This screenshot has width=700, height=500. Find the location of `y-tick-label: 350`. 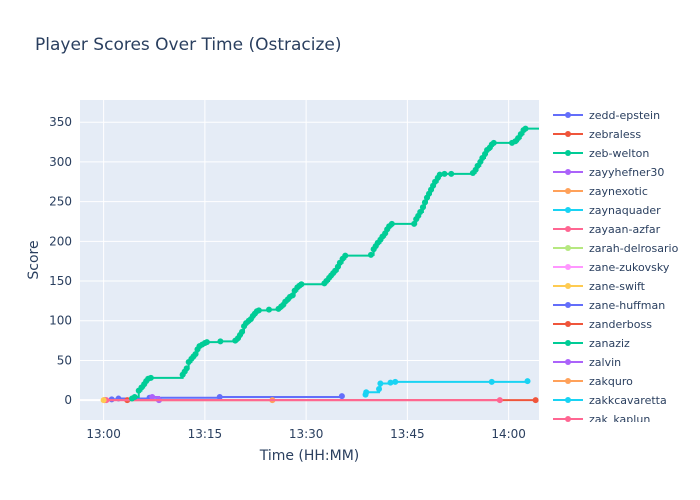

y-tick-label: 350 is located at coordinates (60, 122).